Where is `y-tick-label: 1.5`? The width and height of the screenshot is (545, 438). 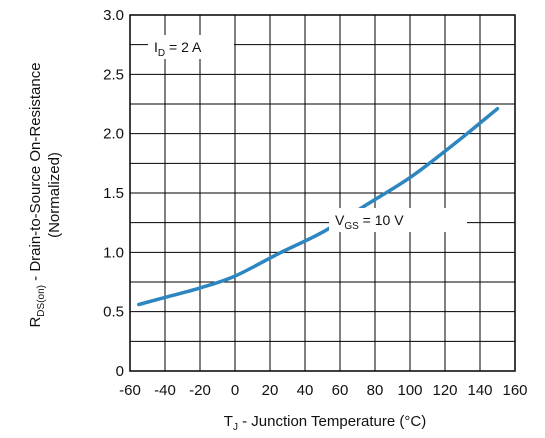 y-tick-label: 1.5 is located at coordinates (113, 193).